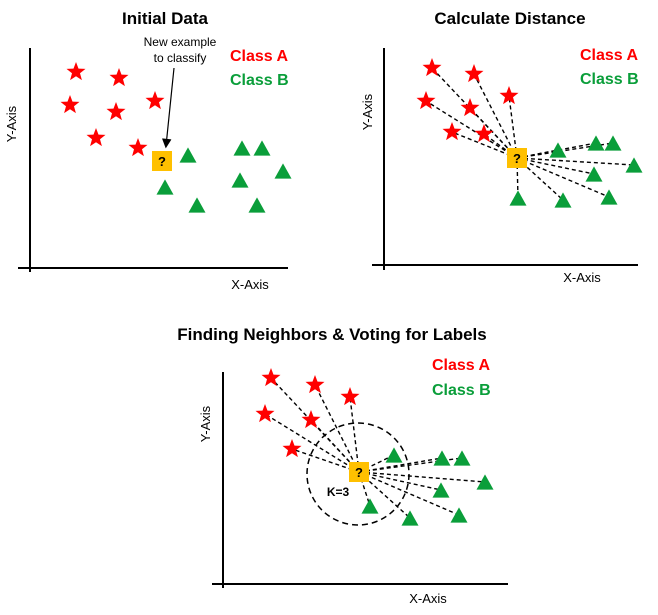  I want to click on k-neighbor-circle, so click(358, 474).